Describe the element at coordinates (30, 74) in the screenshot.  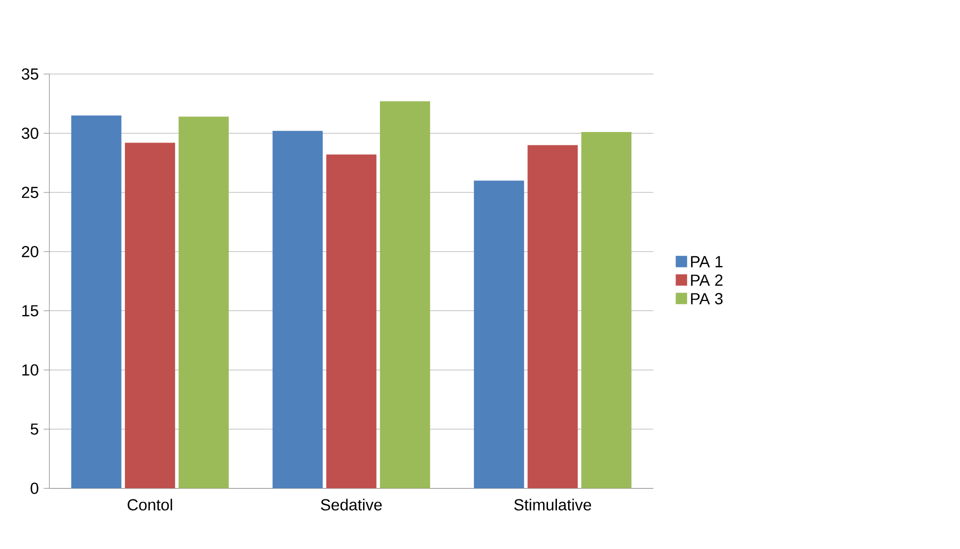
I see `y-tick-label: 35` at that location.